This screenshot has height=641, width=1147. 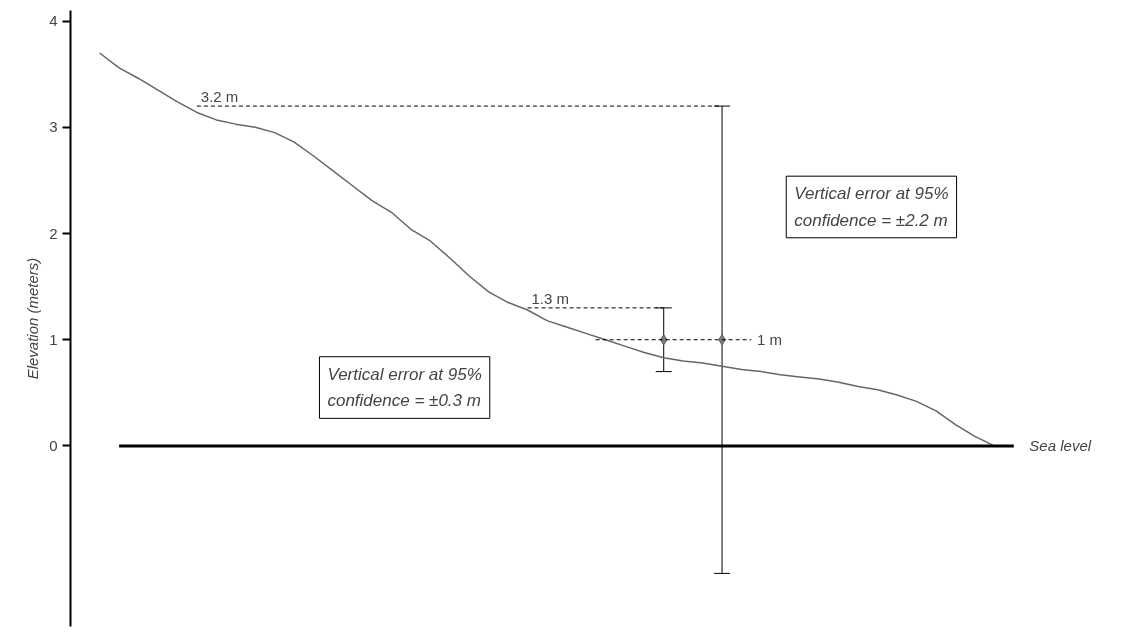 I want to click on y-tick-label: 1, so click(x=53, y=339).